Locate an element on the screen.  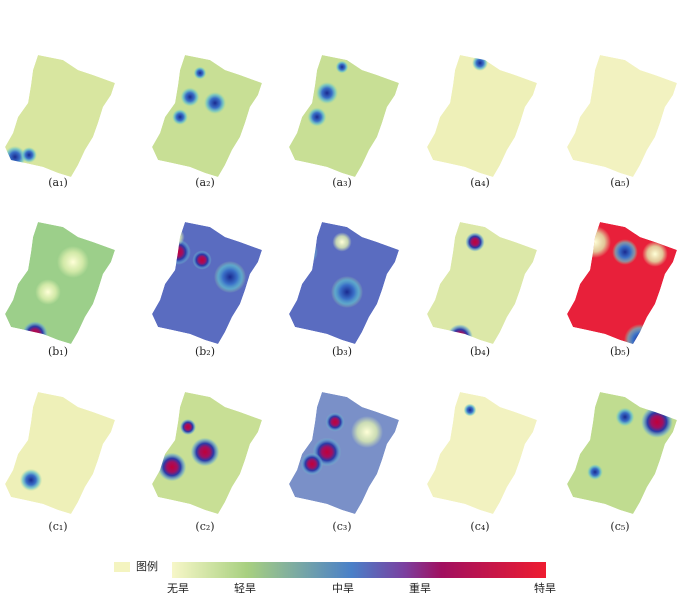
legend-level: 轻旱 is located at coordinates (245, 587).